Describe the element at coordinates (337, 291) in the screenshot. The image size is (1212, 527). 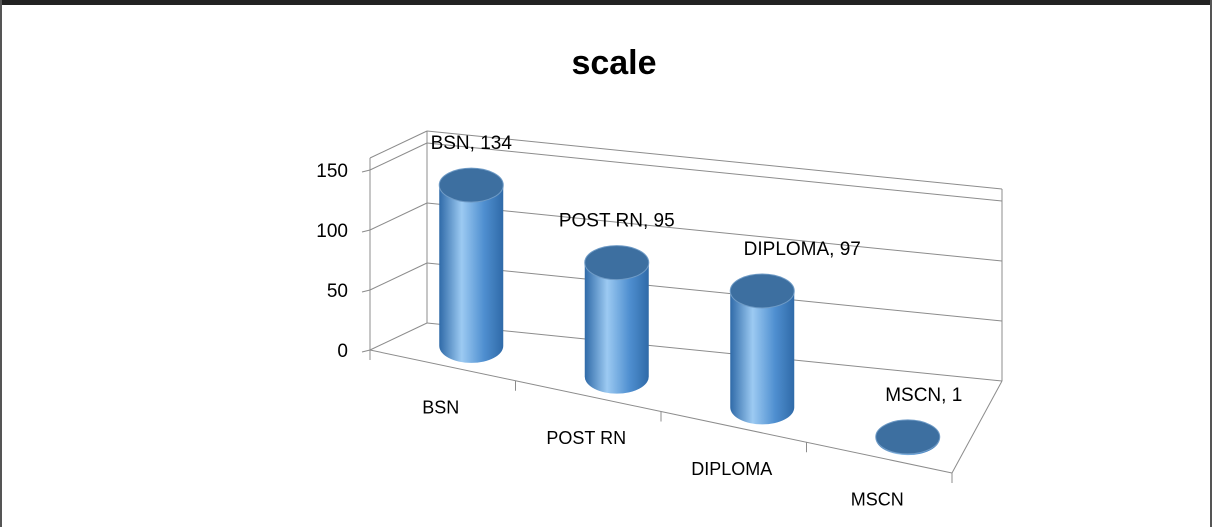
I see `y-tick-label: 50` at that location.